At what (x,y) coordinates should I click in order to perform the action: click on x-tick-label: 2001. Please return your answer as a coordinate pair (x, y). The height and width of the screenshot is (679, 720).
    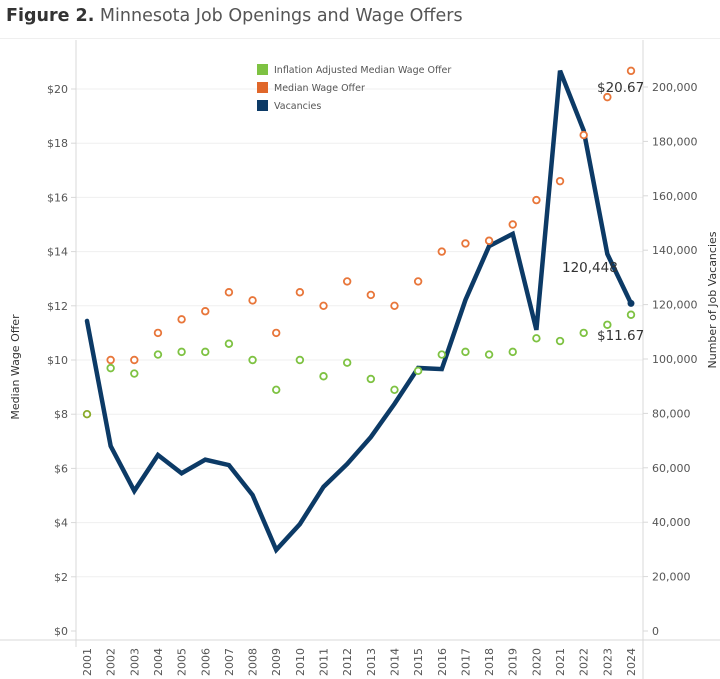
    Looking at the image, I should click on (87, 662).